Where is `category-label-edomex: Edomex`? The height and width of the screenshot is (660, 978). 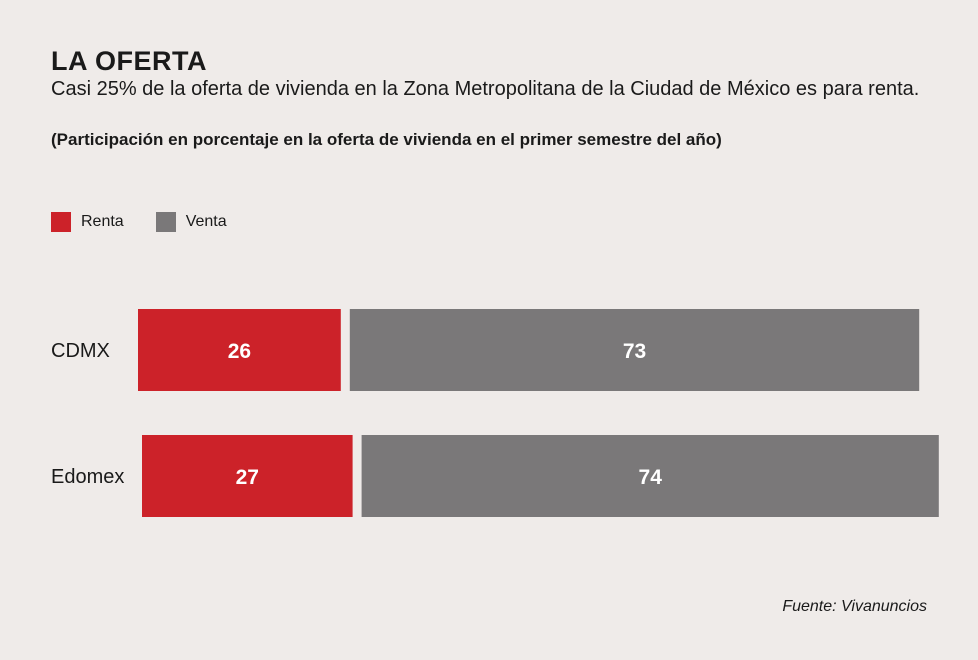
category-label-edomex: Edomex is located at coordinates (87, 477).